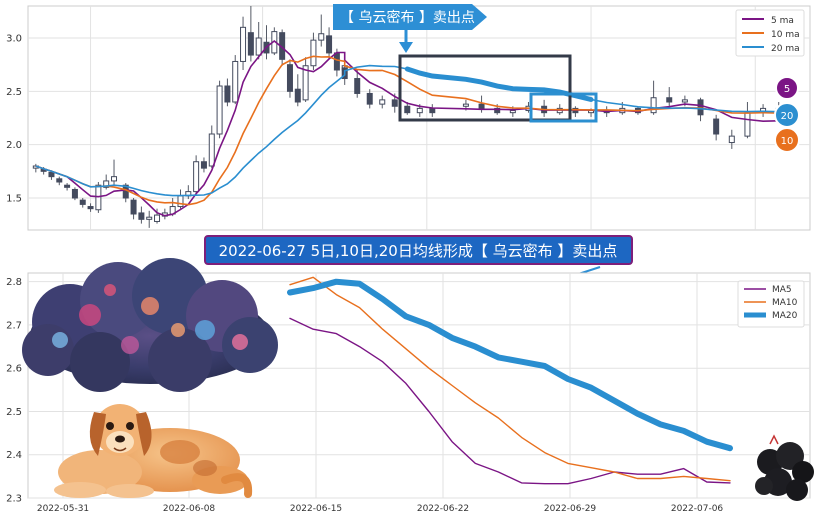  Describe the element at coordinates (770, 33) in the screenshot. I see `top-legend: 5 ma 10 ma 20 ma` at that location.